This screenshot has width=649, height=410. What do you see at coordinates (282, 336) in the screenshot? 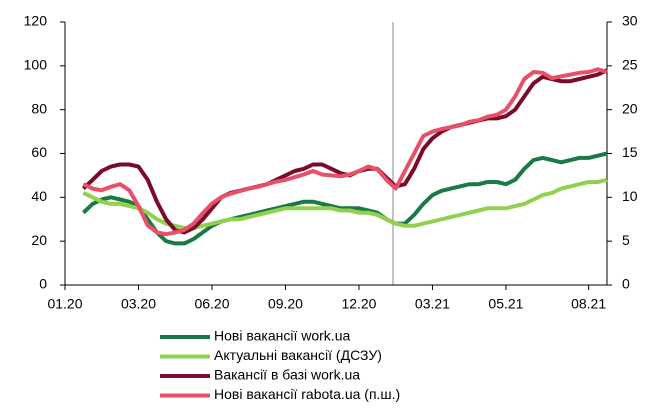
I see `legend-label: Нові вакансії work.ua` at bounding box center [282, 336].